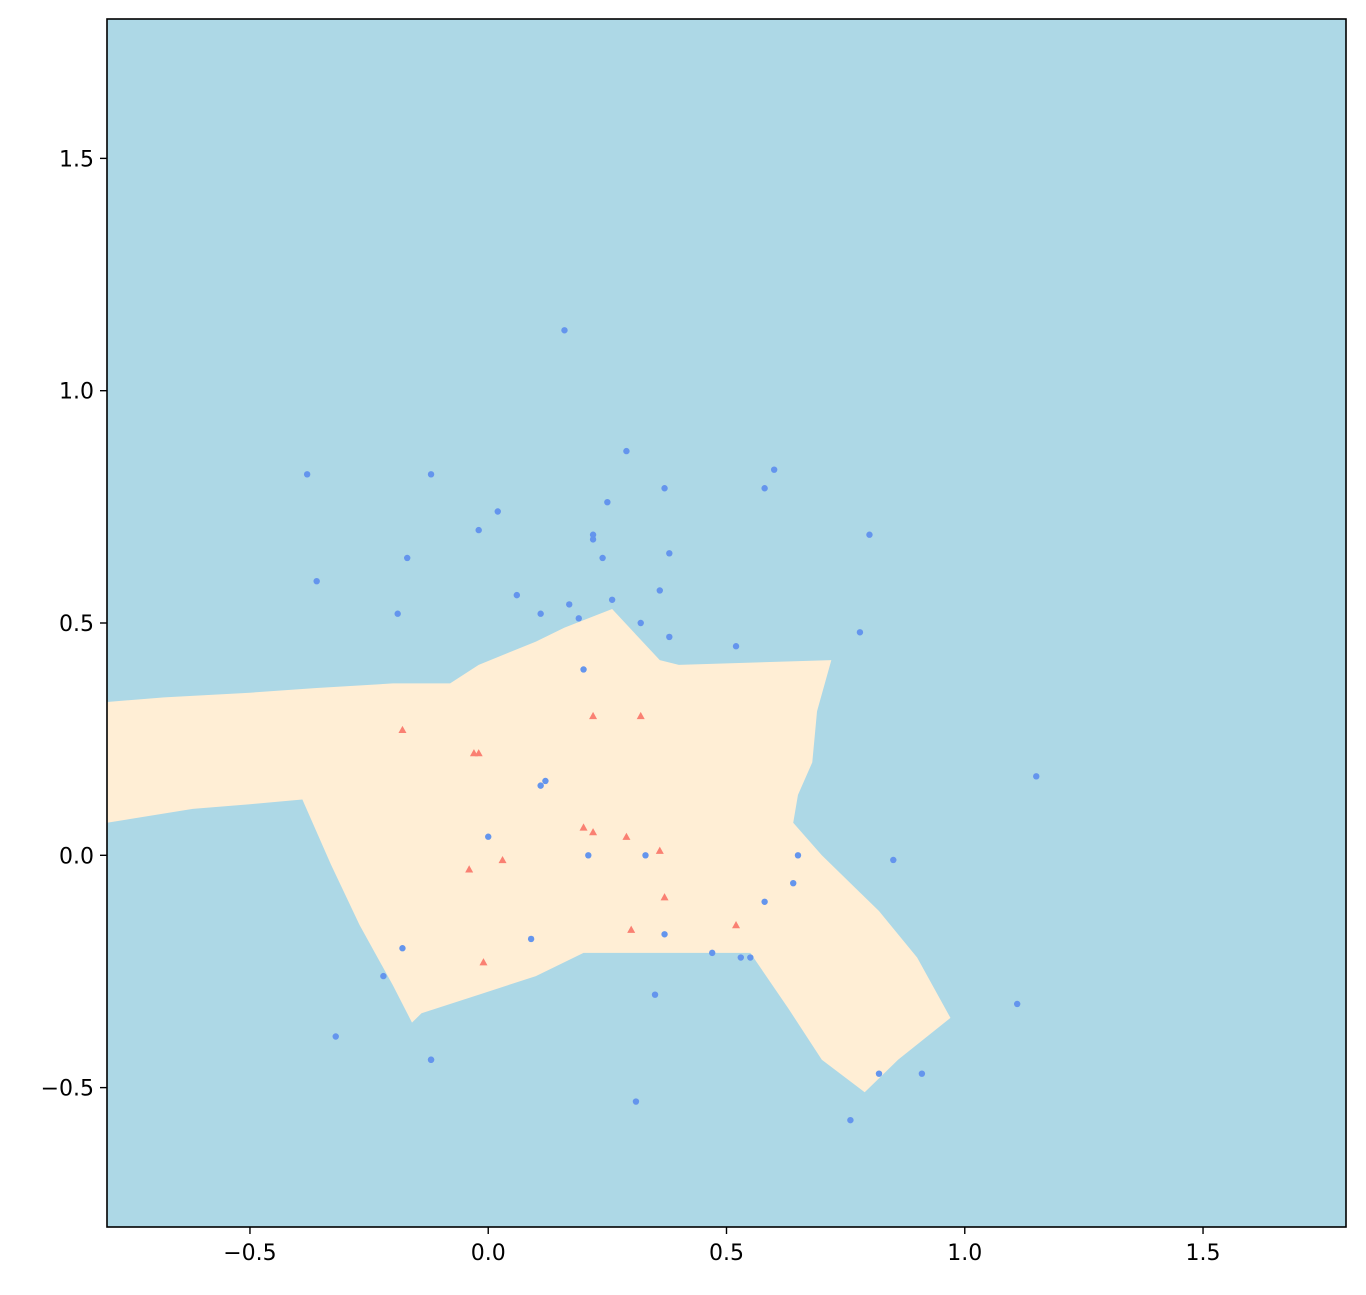 The image size is (1366, 1295). What do you see at coordinates (488, 1253) in the screenshot?
I see `x-tick-label: 0.0` at bounding box center [488, 1253].